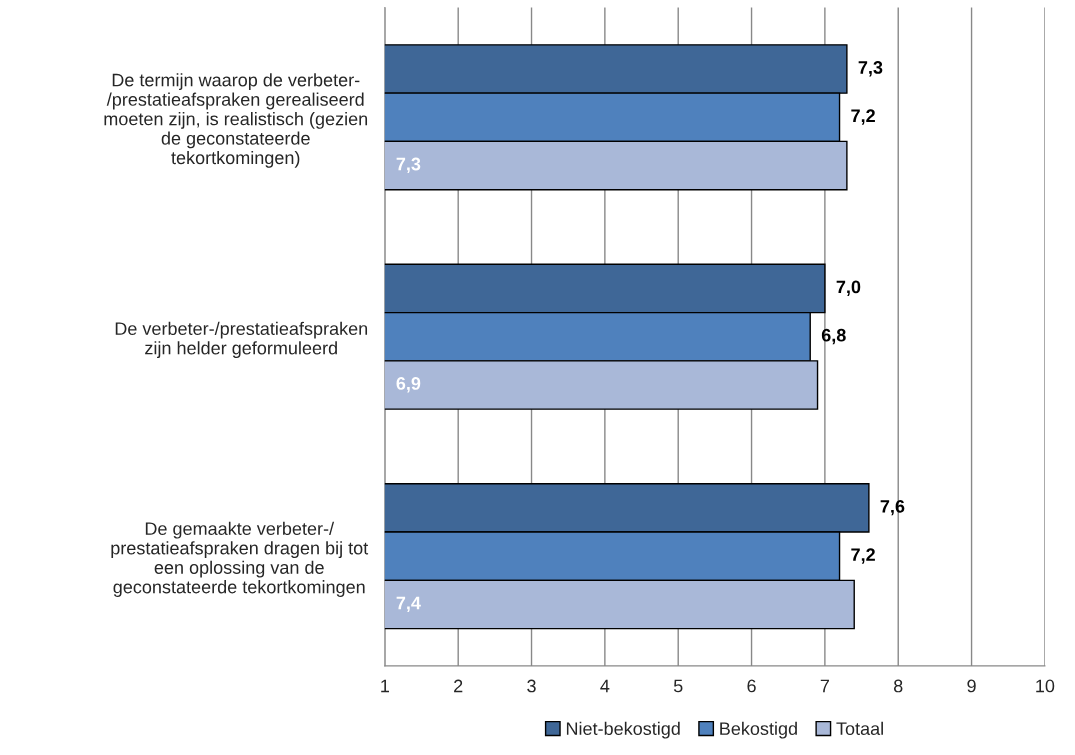 The height and width of the screenshot is (755, 1075). I want to click on data-label: 6,9, so click(408, 385).